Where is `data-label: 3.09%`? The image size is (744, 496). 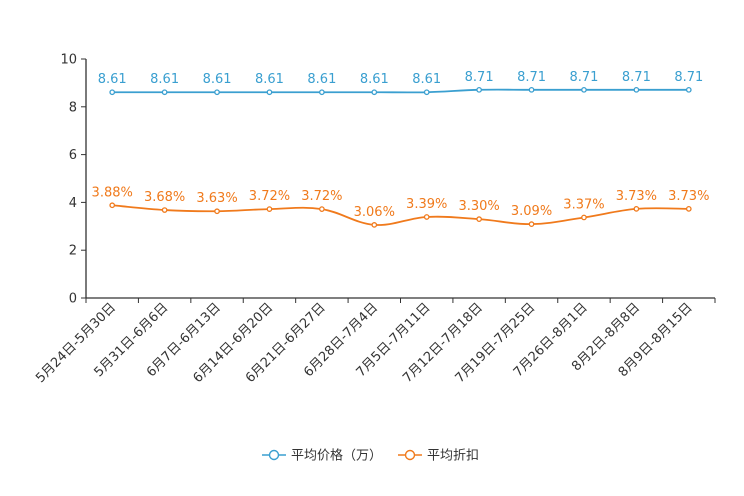
data-label: 3.09% is located at coordinates (531, 211).